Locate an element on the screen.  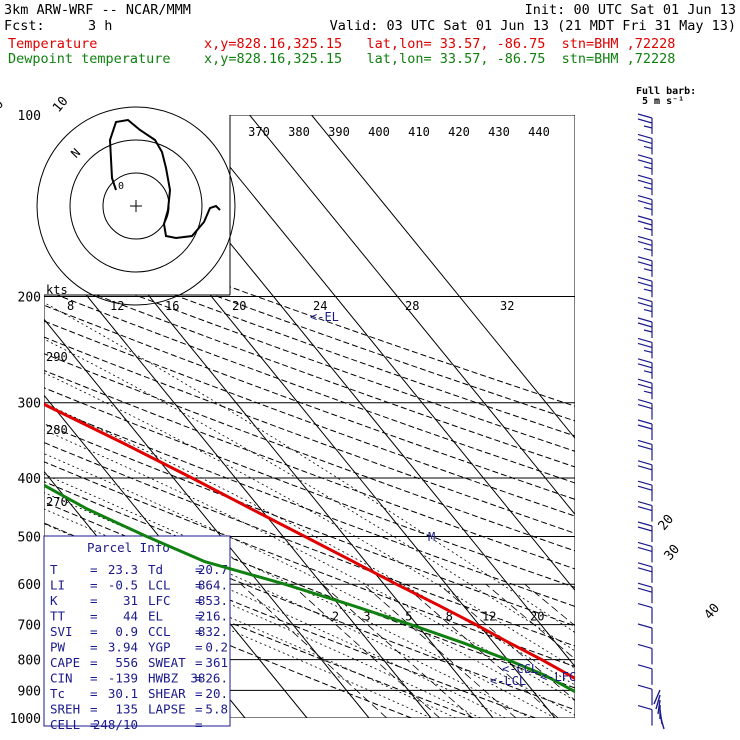
isotherm-label: 10 is located at coordinates (61, 105).